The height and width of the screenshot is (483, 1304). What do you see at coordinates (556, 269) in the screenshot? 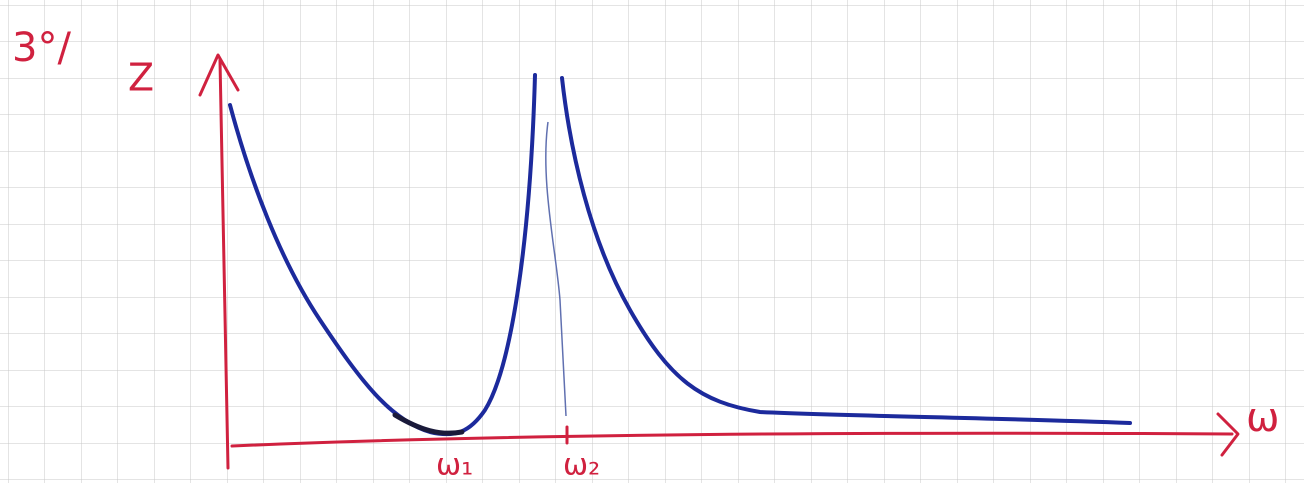
I see `resonance-line` at bounding box center [556, 269].